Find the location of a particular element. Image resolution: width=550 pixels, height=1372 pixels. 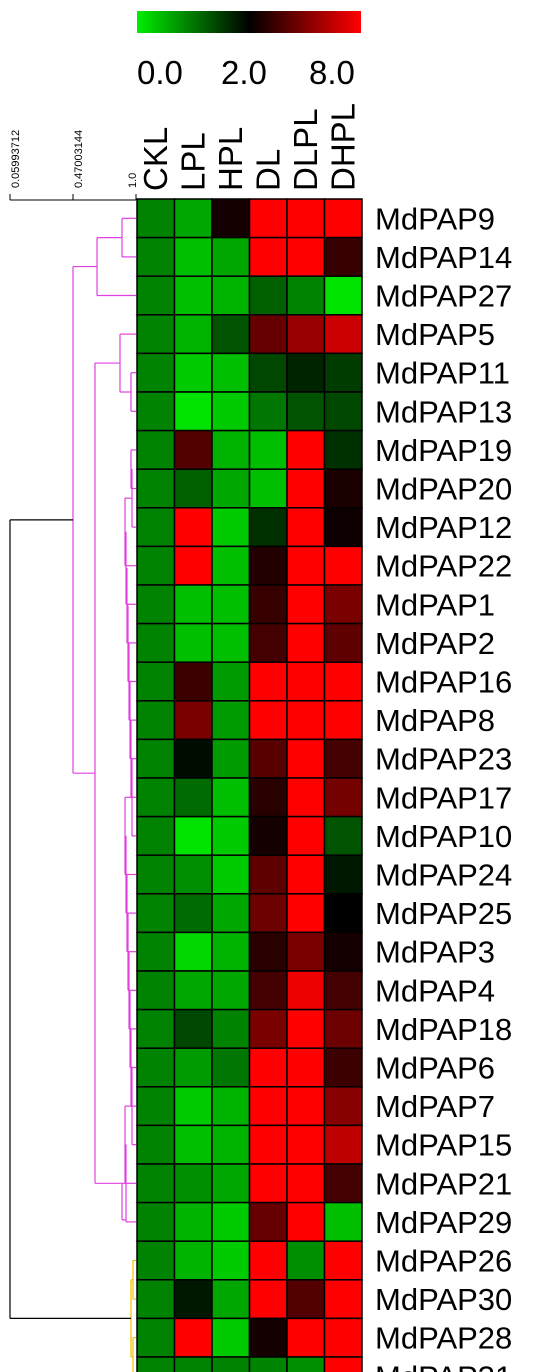

row-label: MdPAP21 is located at coordinates (443, 1183).